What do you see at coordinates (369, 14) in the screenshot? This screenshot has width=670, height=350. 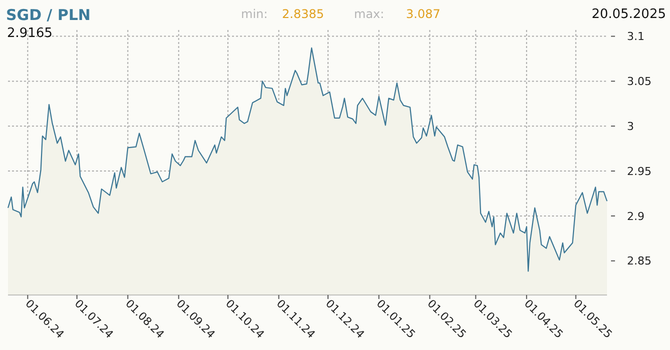 I see `text: max:` at bounding box center [369, 14].